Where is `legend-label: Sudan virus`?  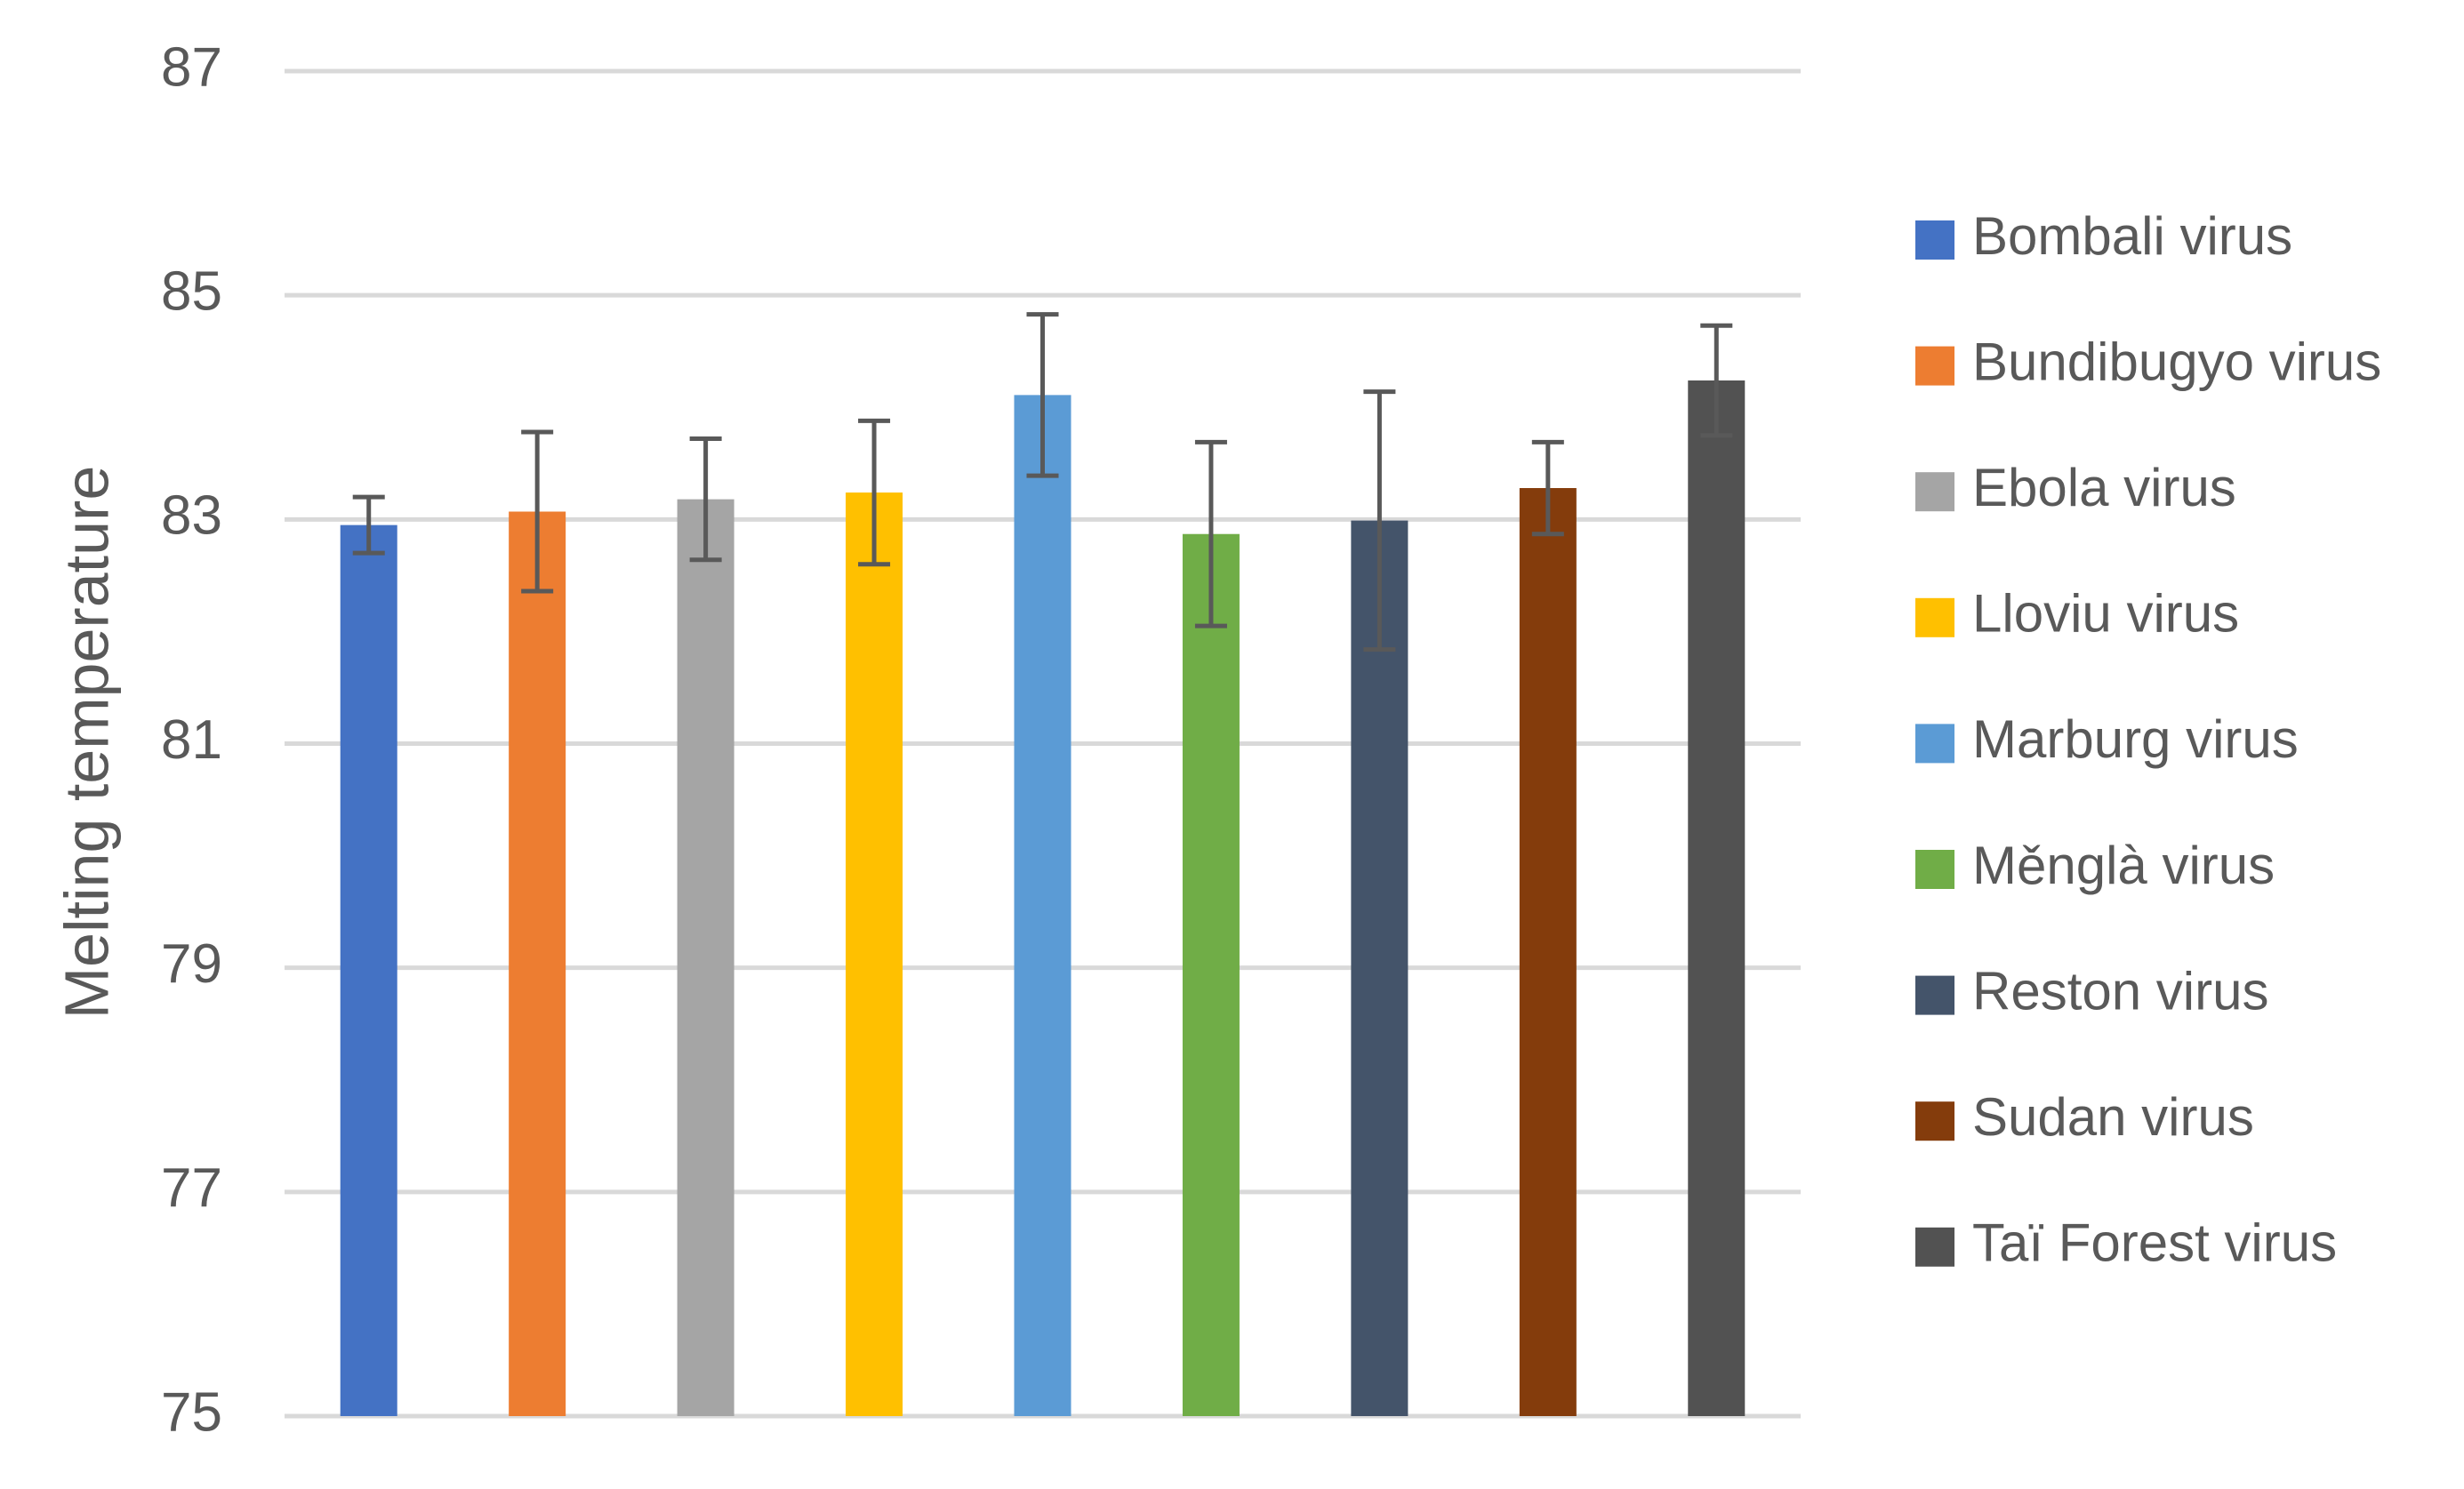 legend-label: Sudan virus is located at coordinates (2113, 1117).